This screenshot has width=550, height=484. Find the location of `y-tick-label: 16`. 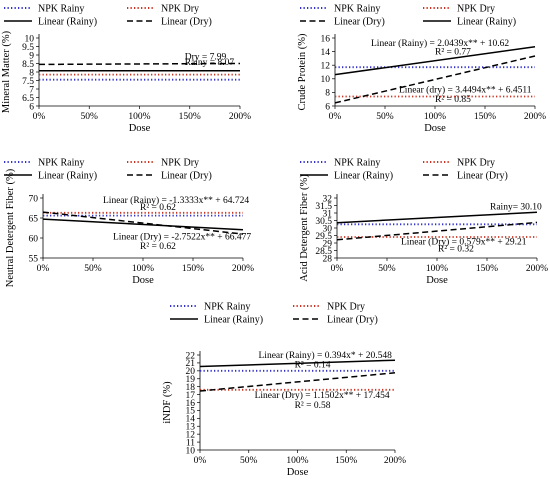

y-tick-label: 16 is located at coordinates (191, 404).